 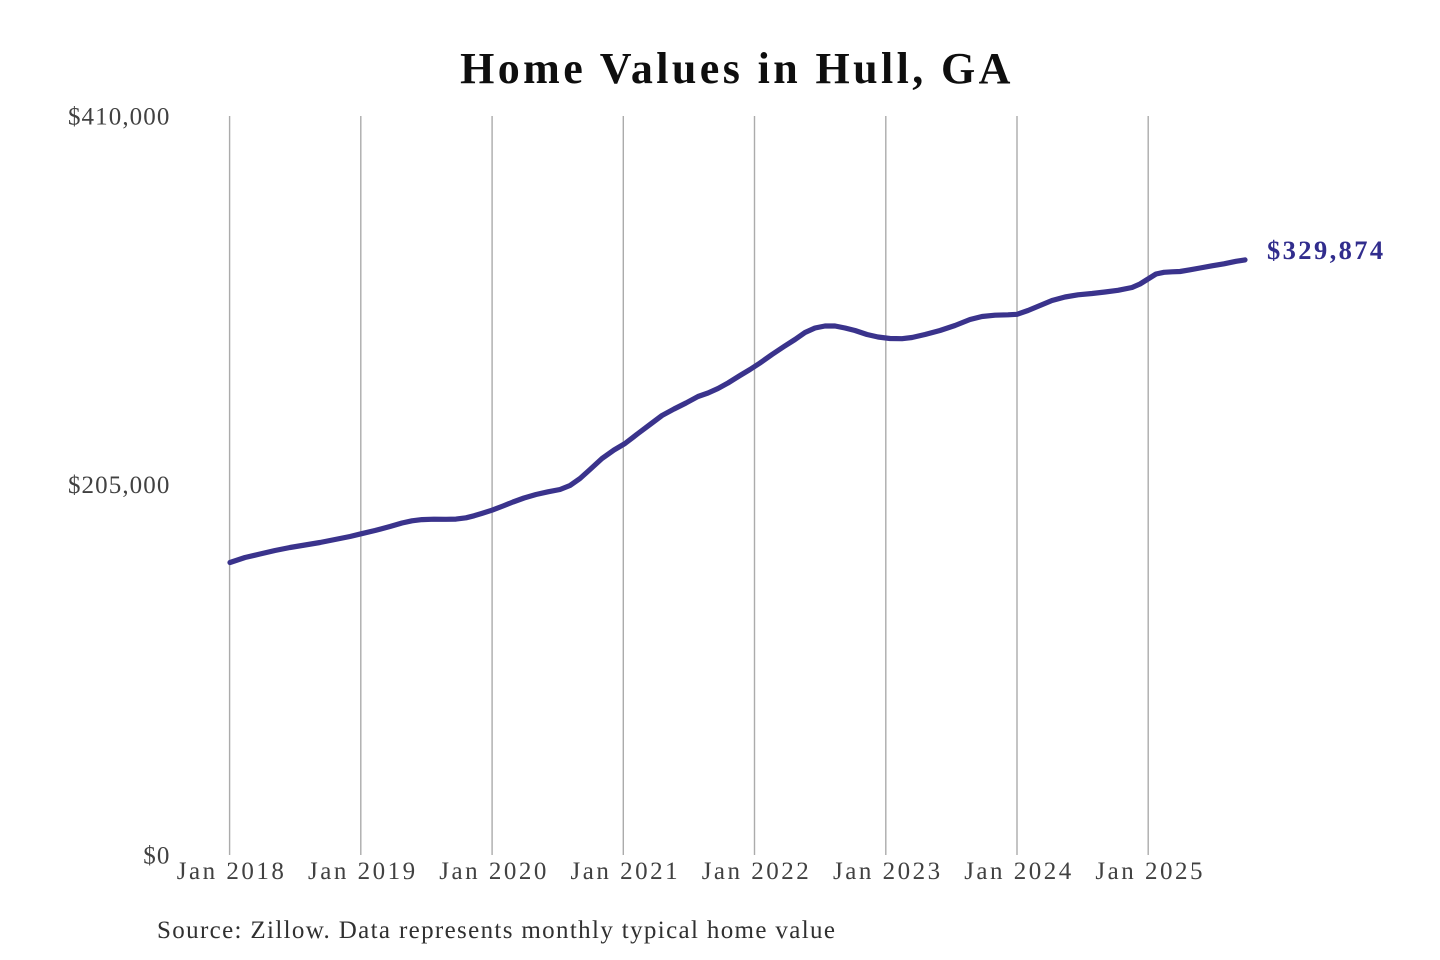 What do you see at coordinates (156, 855) in the screenshot?
I see `svg-text: $0` at bounding box center [156, 855].